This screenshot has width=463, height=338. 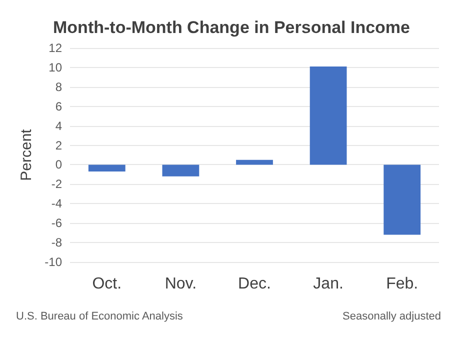 I want to click on text: Seasonally adjusted, so click(x=392, y=316).